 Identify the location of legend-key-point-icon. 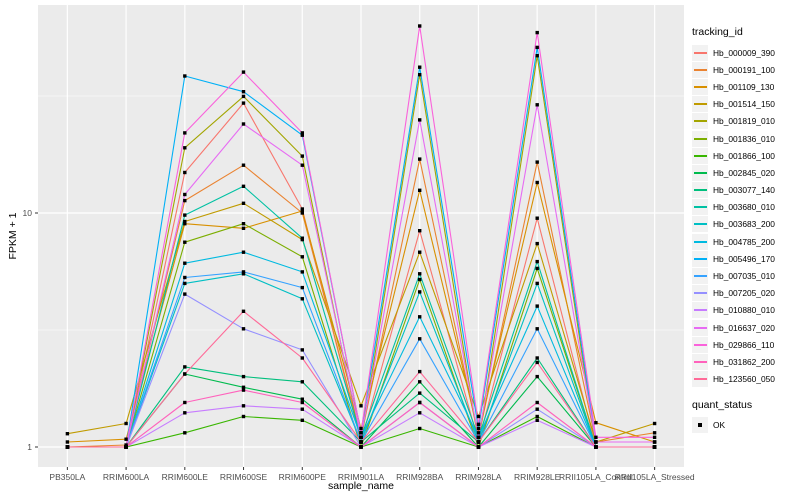
(700, 425).